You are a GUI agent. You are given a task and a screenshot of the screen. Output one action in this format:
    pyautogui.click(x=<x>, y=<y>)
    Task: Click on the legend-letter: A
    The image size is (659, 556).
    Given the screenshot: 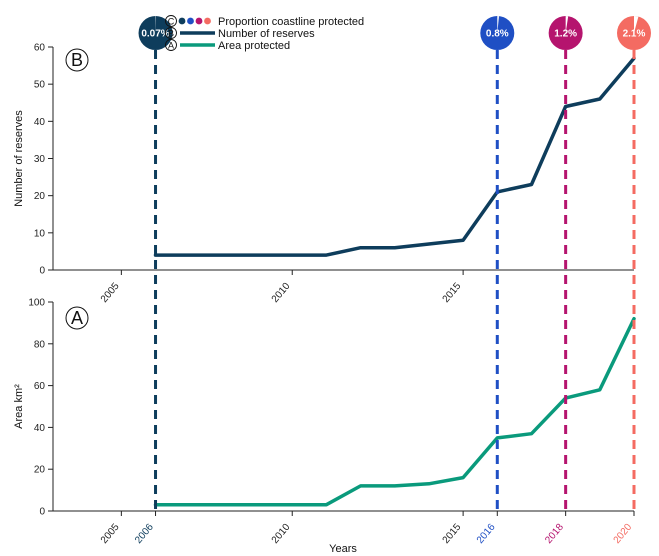 What is the action you would take?
    pyautogui.click(x=171, y=46)
    